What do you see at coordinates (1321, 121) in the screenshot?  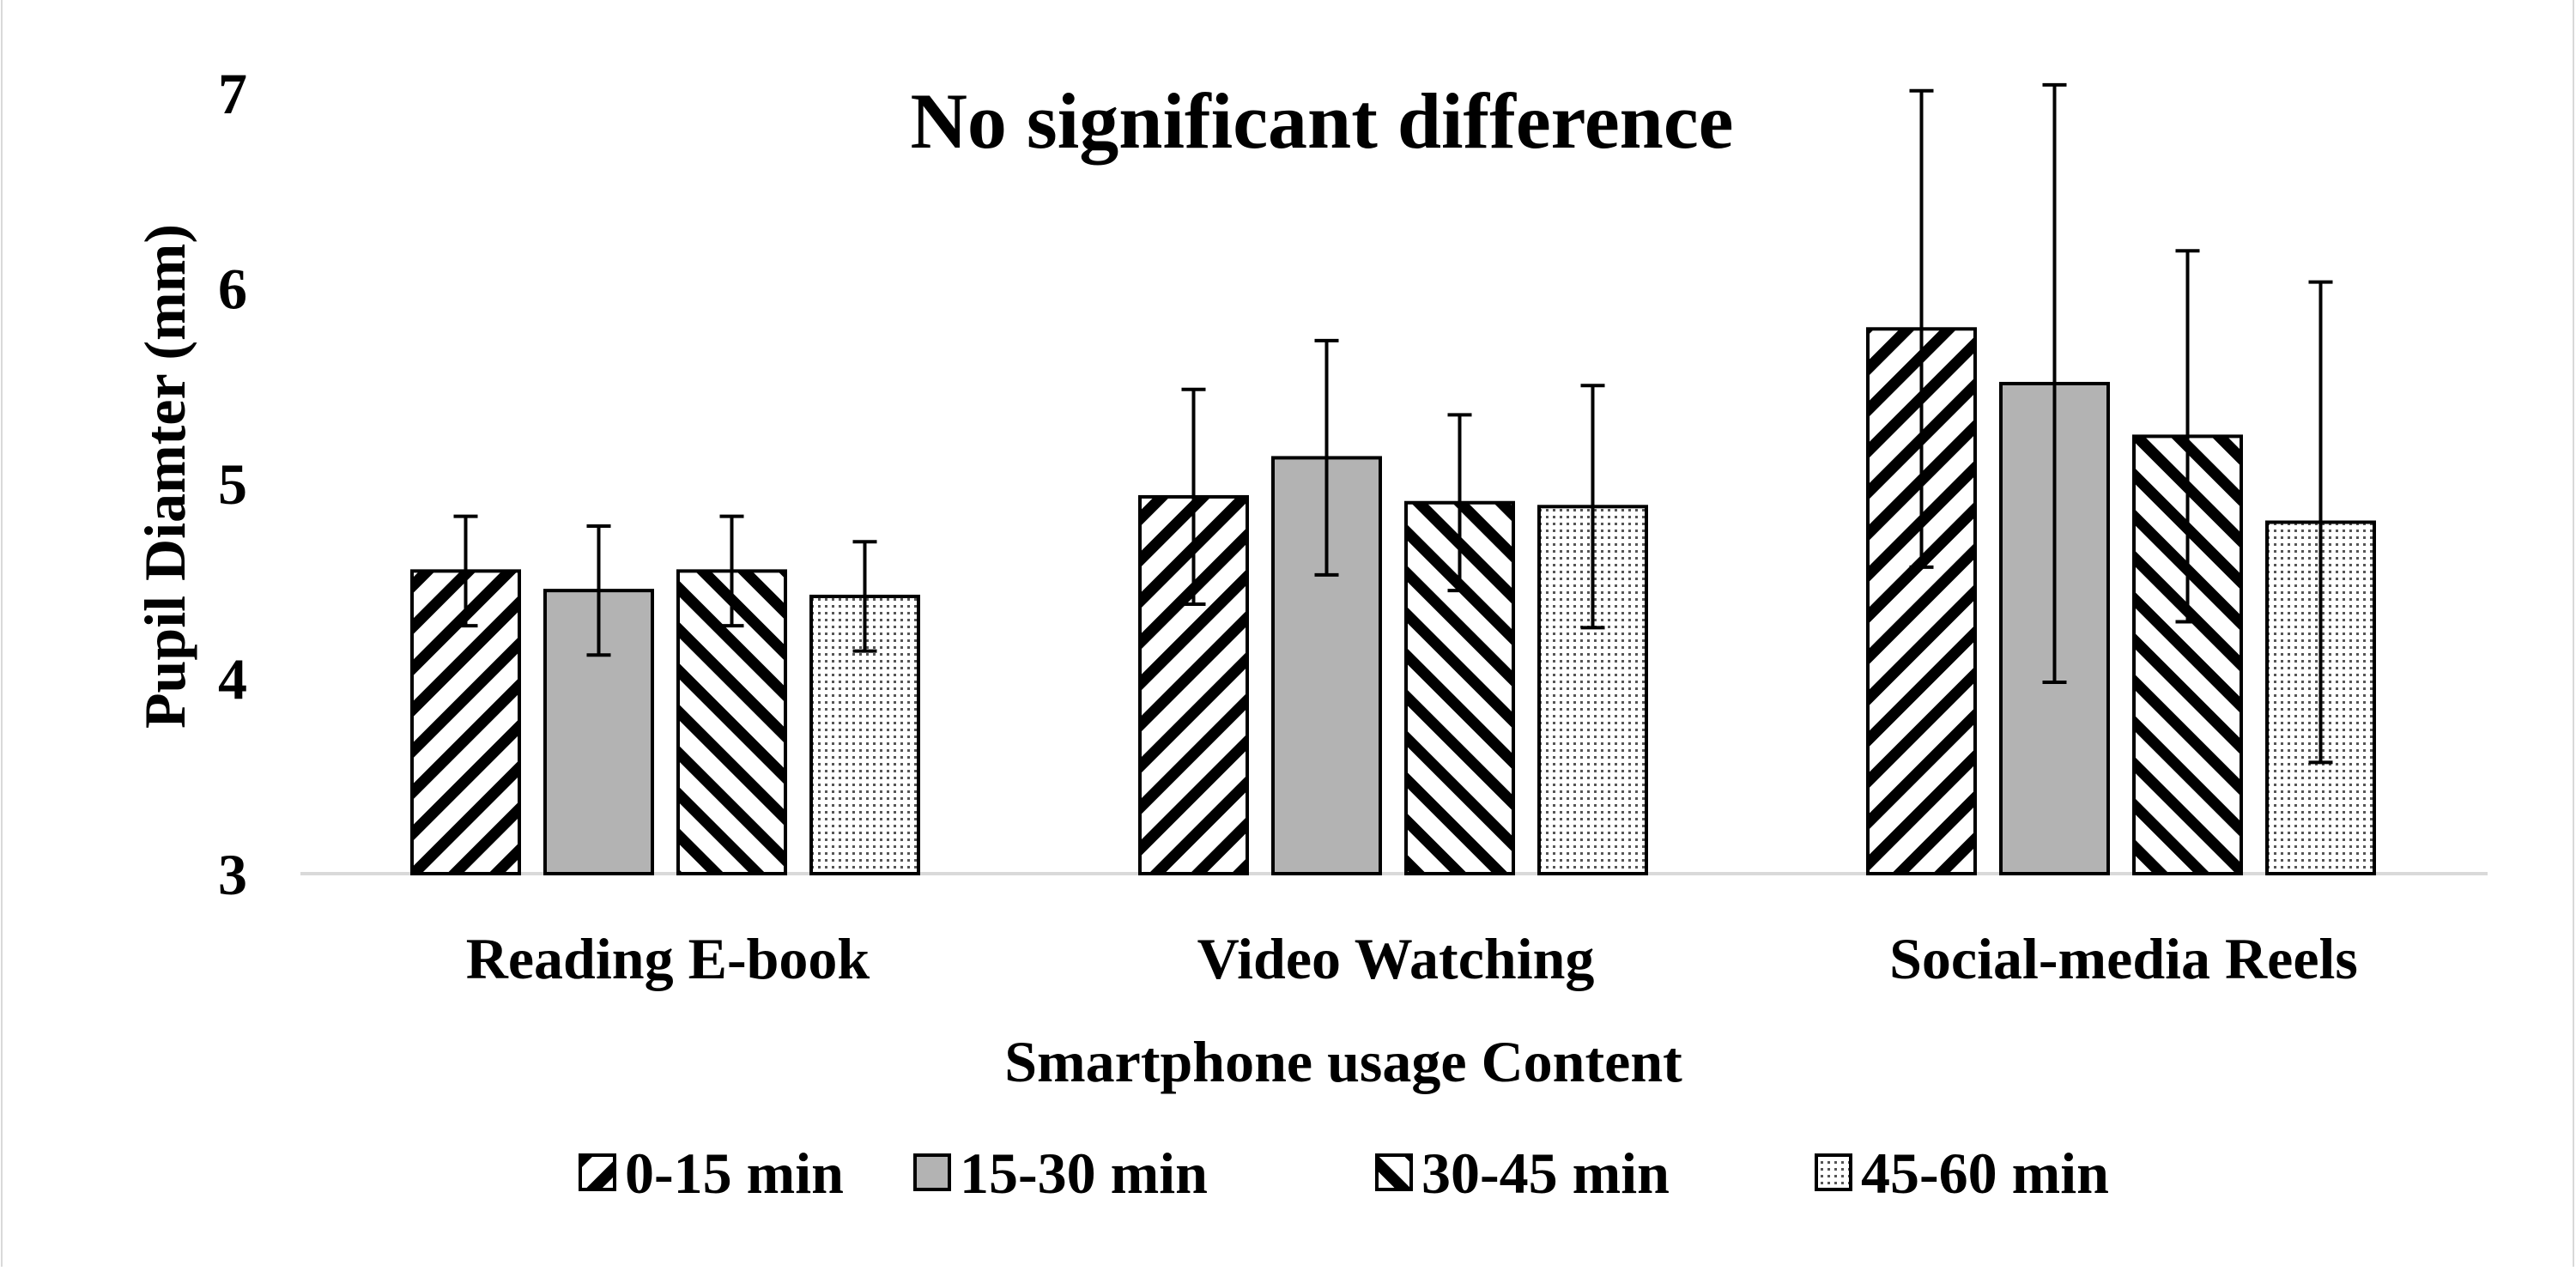 I see `chart-title: No significant difference` at bounding box center [1321, 121].